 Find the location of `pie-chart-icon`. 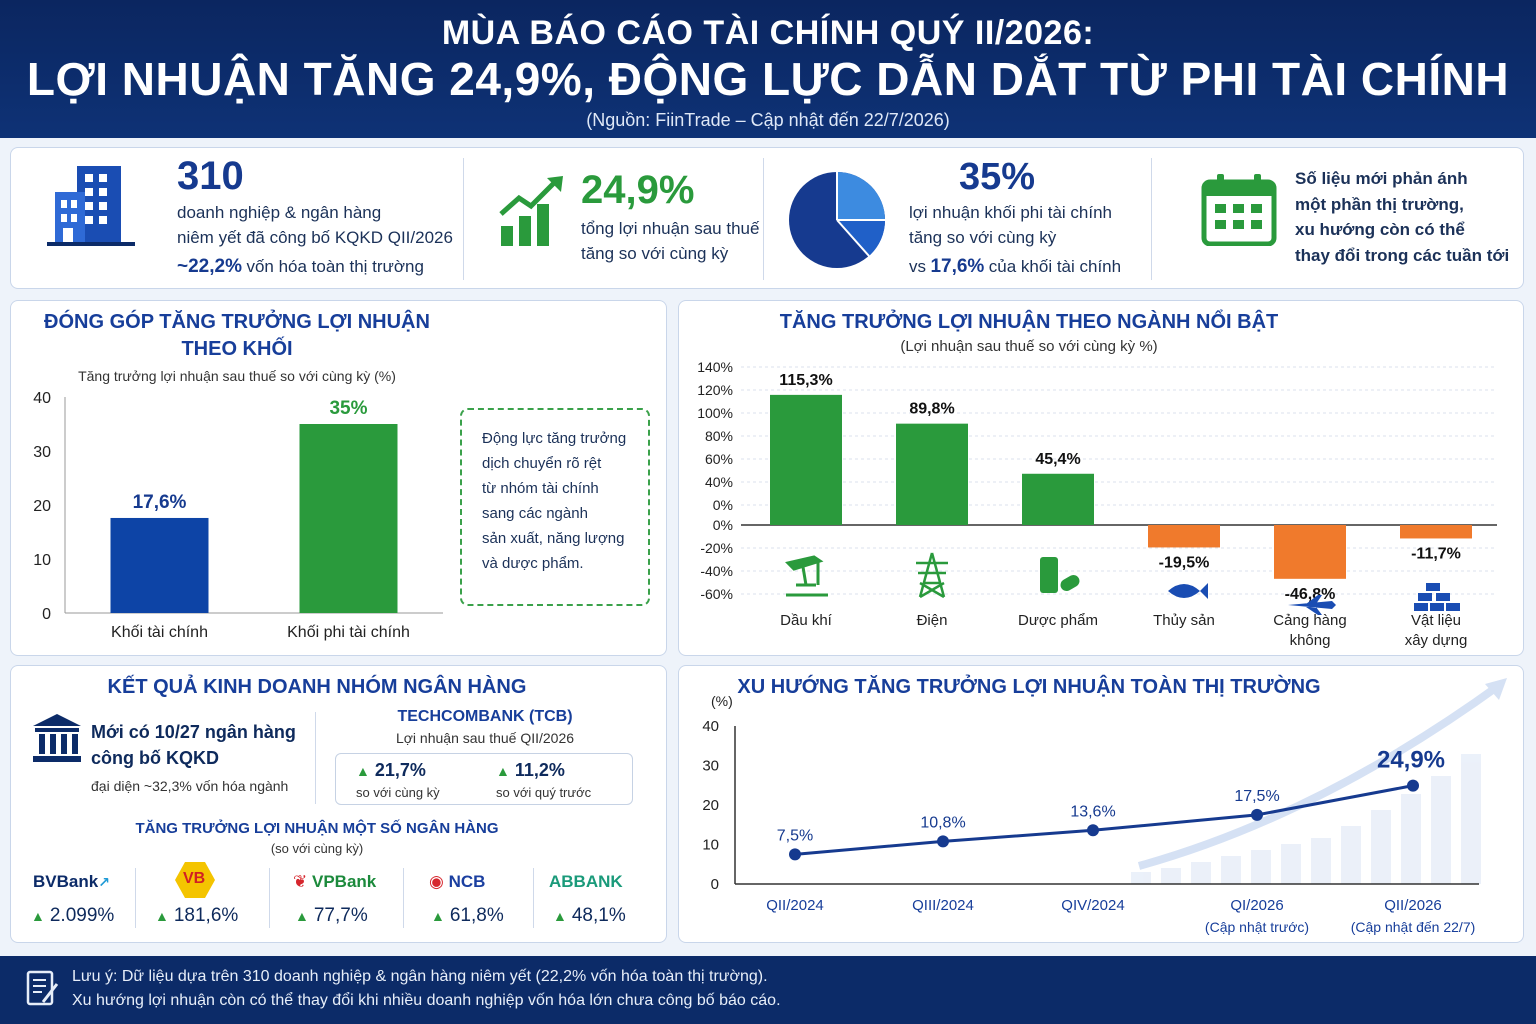

pie-chart-icon is located at coordinates (837, 220).